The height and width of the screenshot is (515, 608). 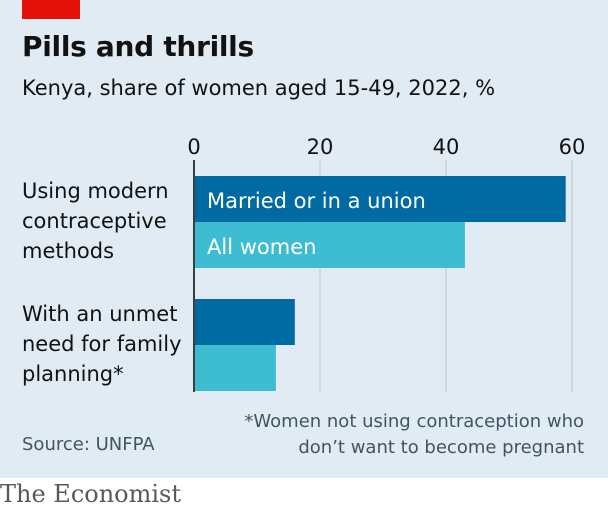 What do you see at coordinates (91, 494) in the screenshot?
I see `brand-logo-text: The Economist` at bounding box center [91, 494].